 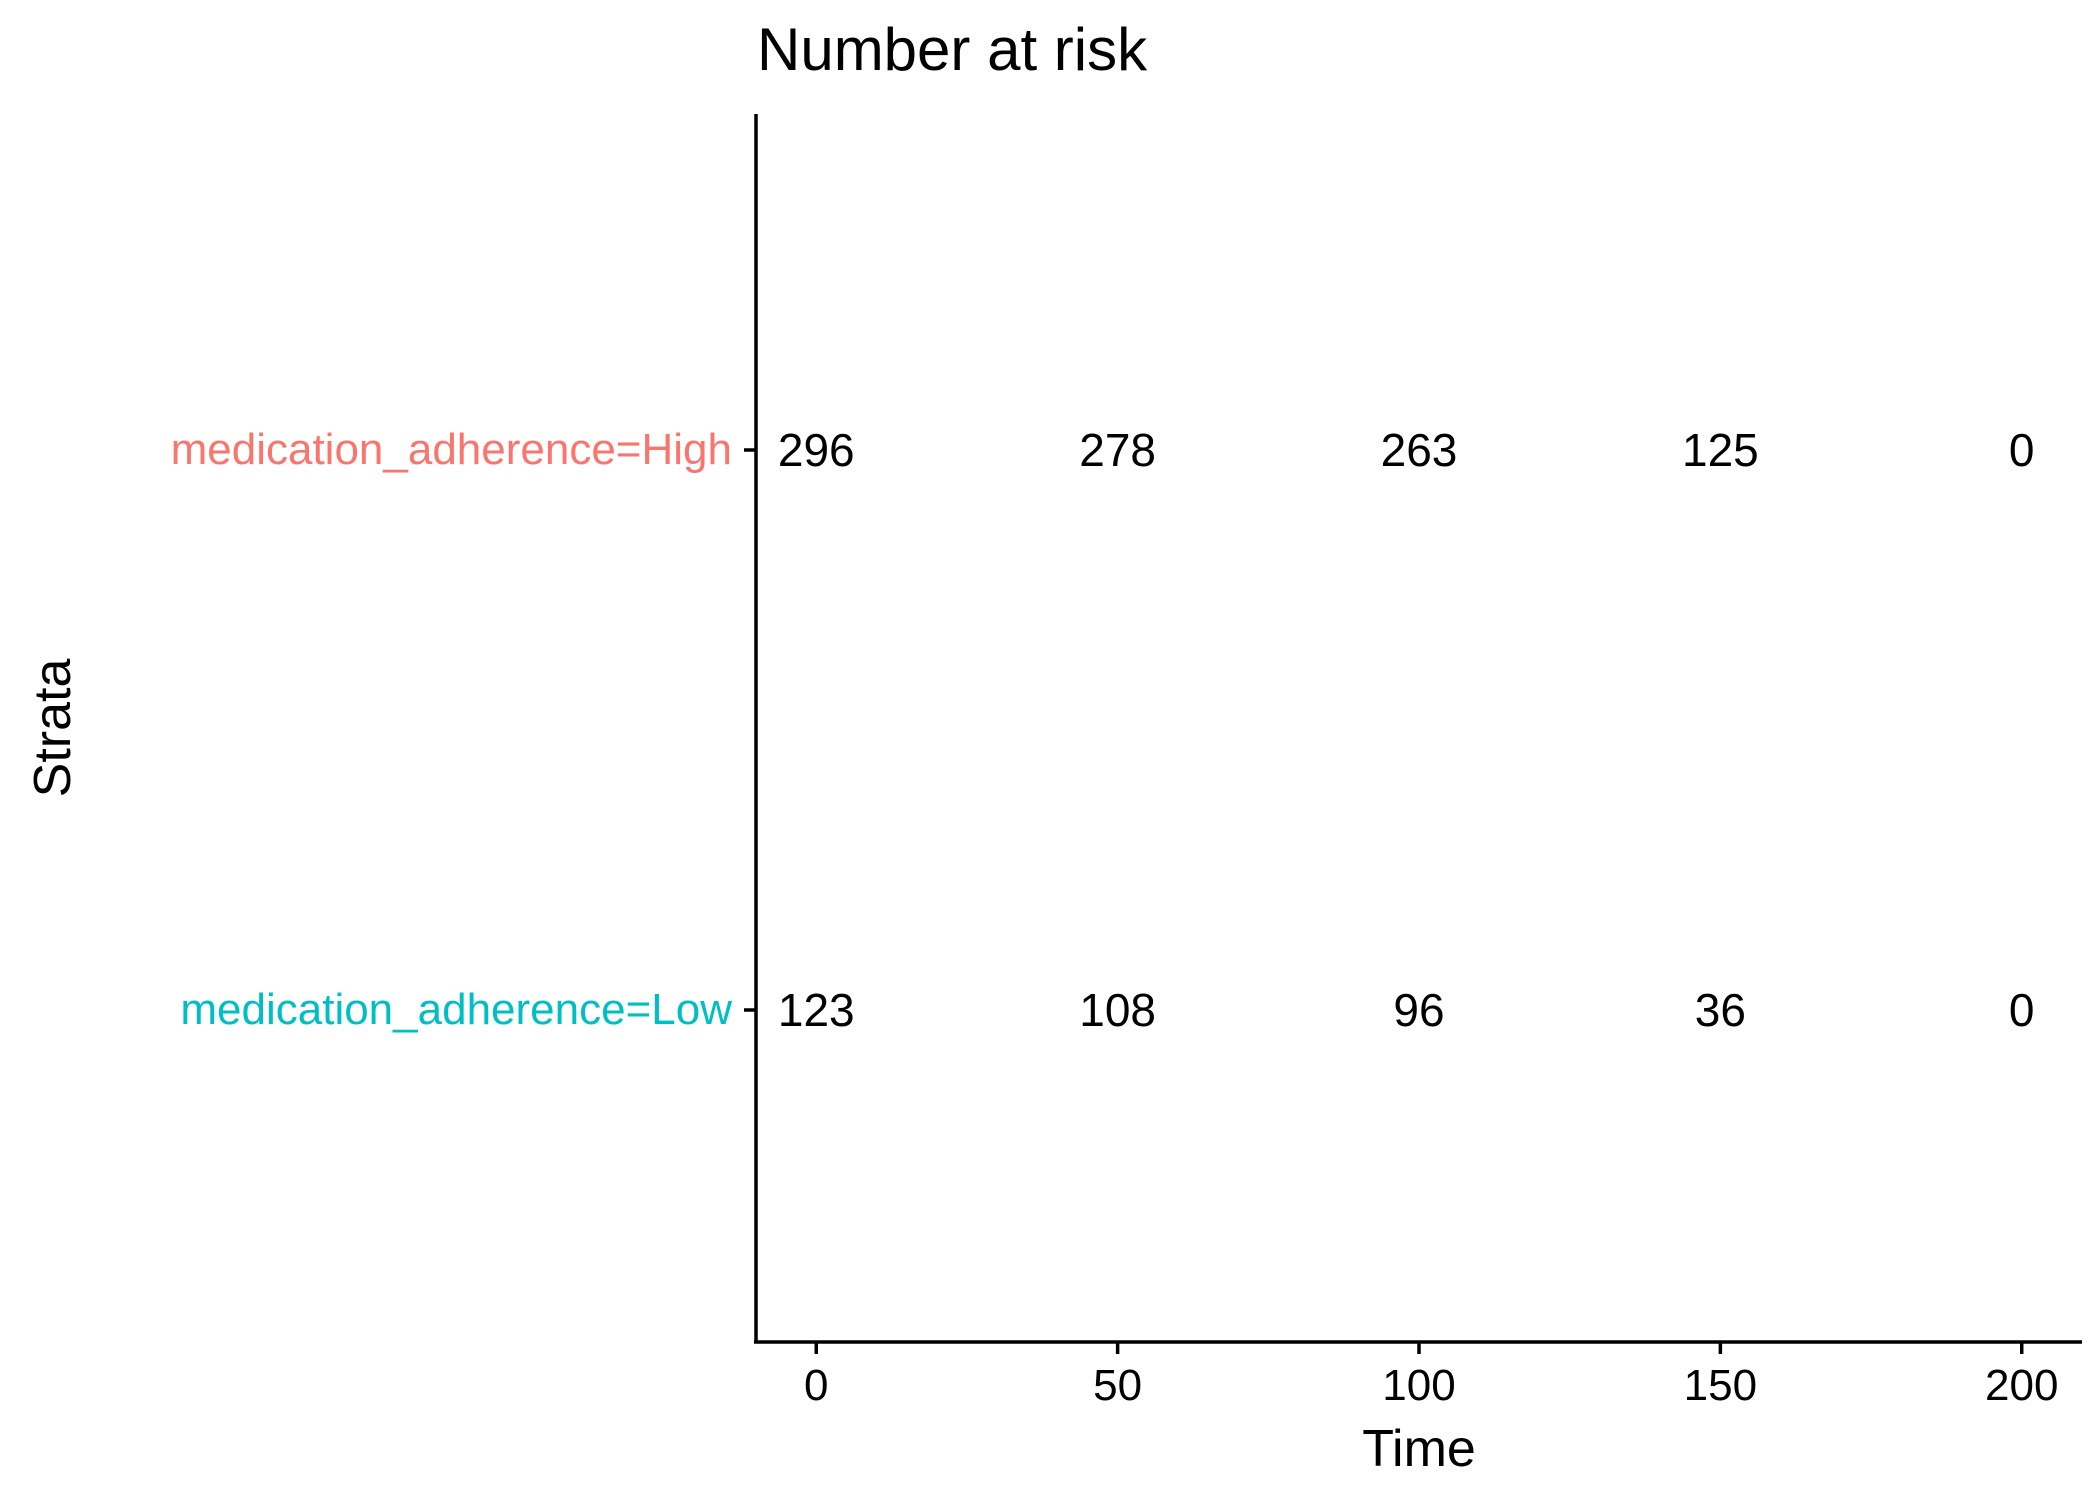 What do you see at coordinates (816, 1010) in the screenshot?
I see `risk-count-cell: 123` at bounding box center [816, 1010].